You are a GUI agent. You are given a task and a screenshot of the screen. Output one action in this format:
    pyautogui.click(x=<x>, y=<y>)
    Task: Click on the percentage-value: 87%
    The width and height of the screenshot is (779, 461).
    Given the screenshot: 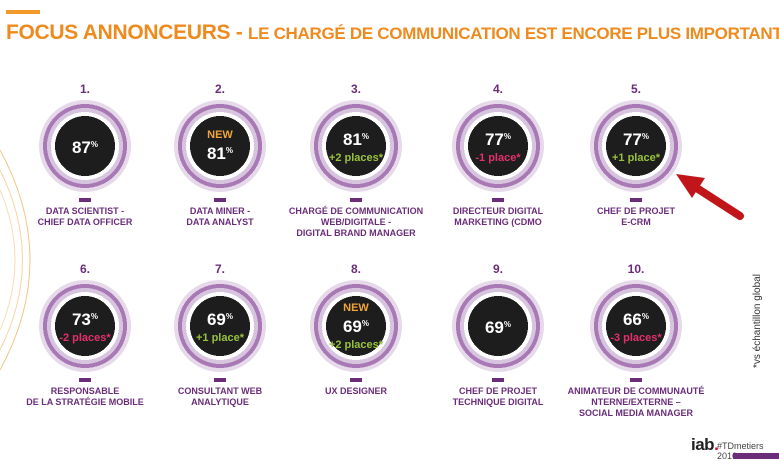 What is the action you would take?
    pyautogui.click(x=85, y=147)
    